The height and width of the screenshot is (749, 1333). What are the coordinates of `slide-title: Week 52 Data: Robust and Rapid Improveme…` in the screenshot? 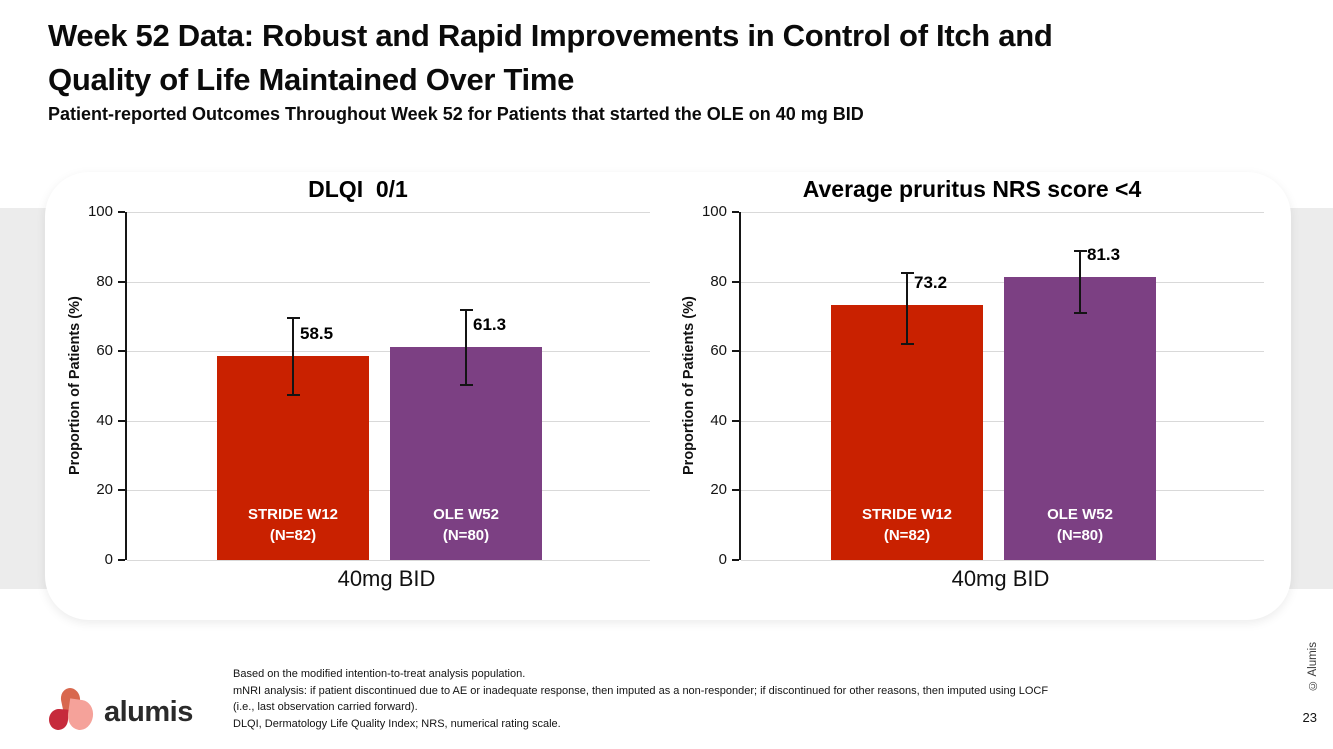 It's located at (668, 58).